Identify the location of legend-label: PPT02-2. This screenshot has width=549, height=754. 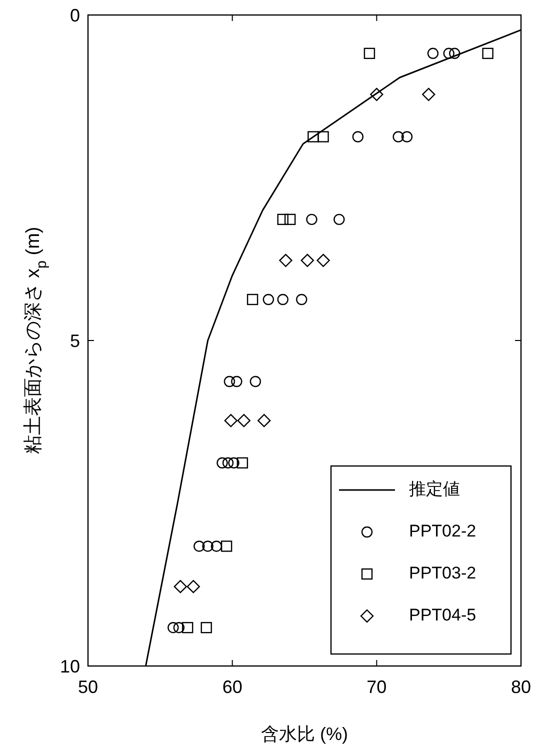
(442, 530).